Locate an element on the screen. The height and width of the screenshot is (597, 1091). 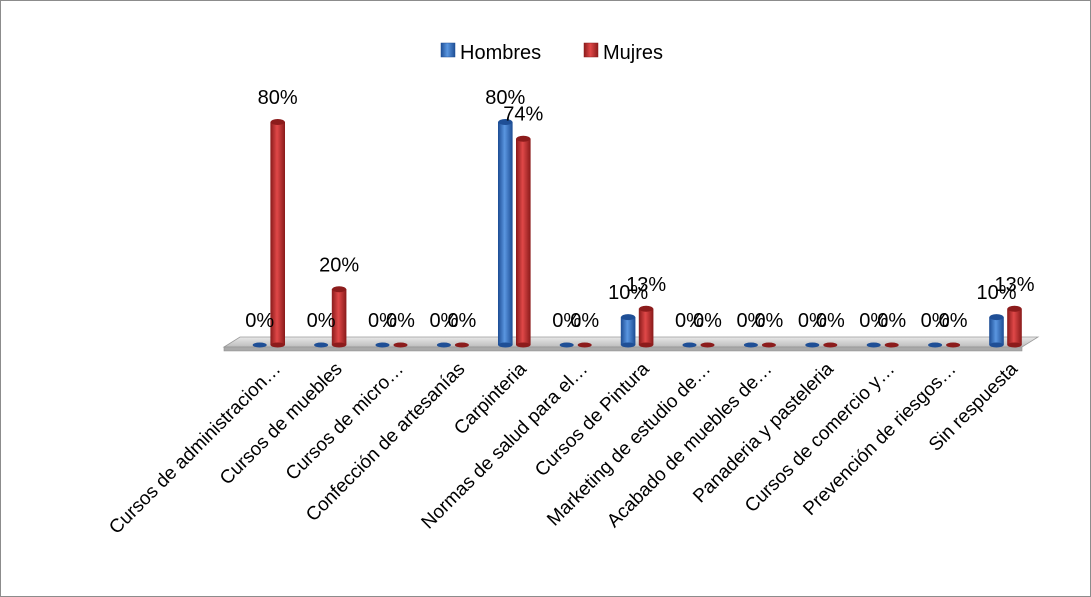
value-label-hombres-2: 0% is located at coordinates (382, 321).